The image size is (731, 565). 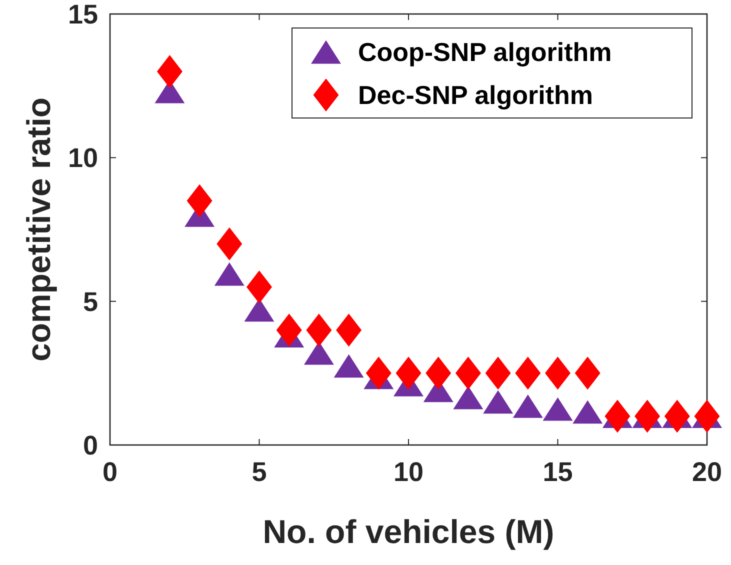 I want to click on legend-label: Dec-SNP algorithm, so click(x=476, y=95).